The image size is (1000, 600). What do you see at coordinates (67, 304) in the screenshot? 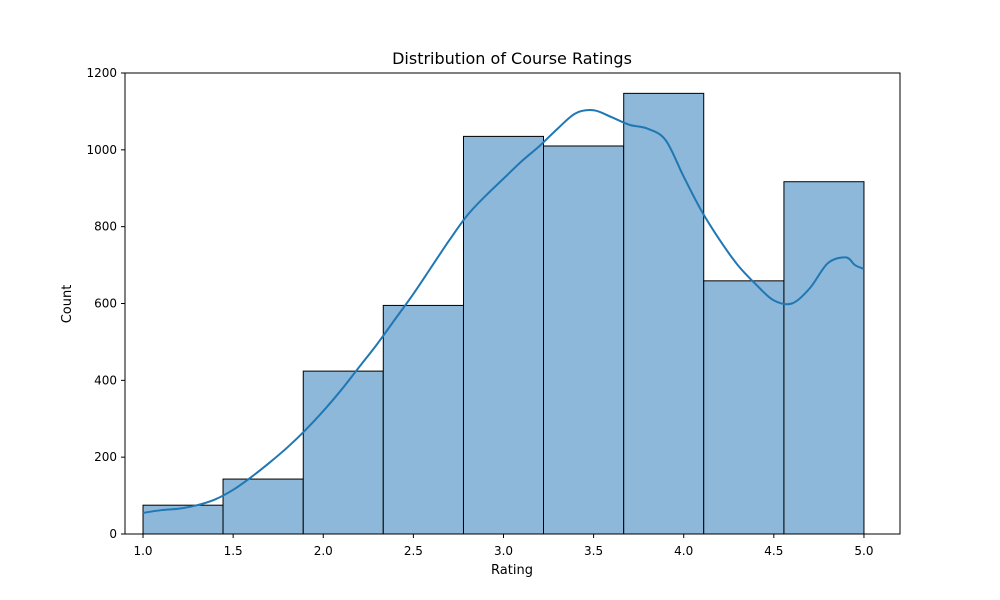
I see `y-axis-label: Count` at bounding box center [67, 304].